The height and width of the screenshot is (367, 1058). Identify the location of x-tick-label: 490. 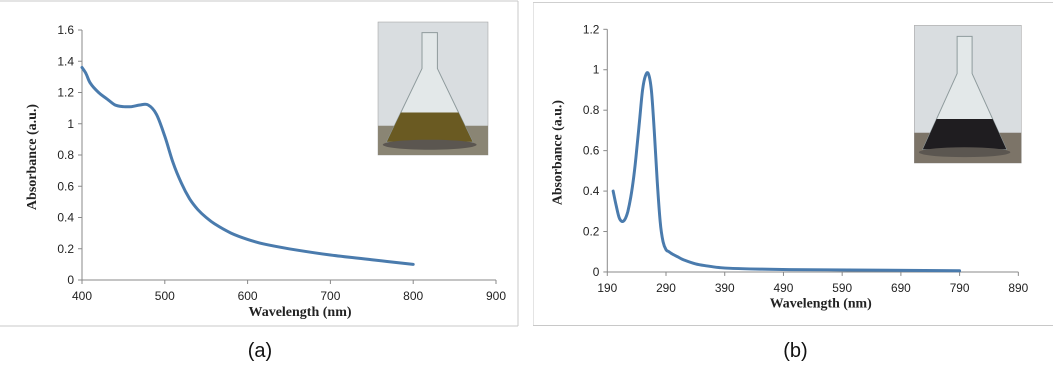
(784, 288).